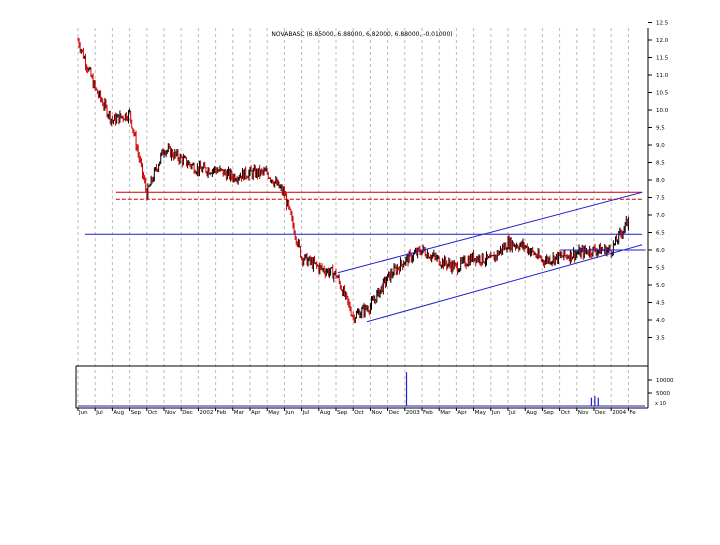  Describe the element at coordinates (660, 234) in the screenshot. I see `y-tick-label: 6.5` at that location.